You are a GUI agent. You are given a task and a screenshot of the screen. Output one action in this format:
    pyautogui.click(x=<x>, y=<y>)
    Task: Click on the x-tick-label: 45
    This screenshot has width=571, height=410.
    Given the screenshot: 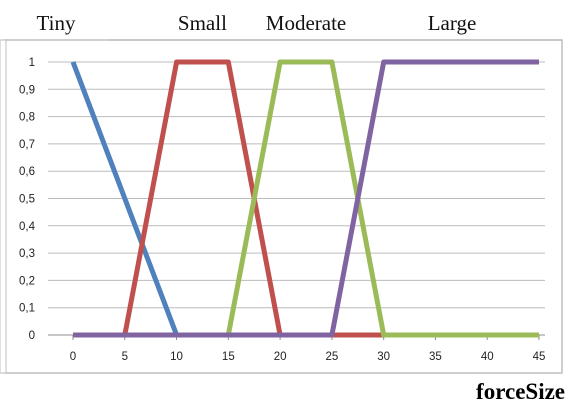 What is the action you would take?
    pyautogui.click(x=539, y=357)
    